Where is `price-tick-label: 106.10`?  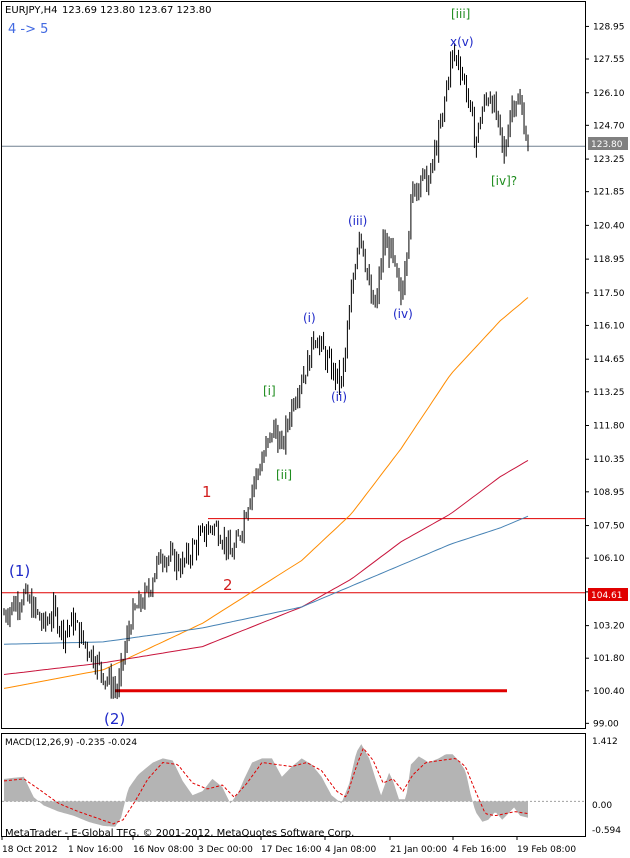
price-tick-label: 106.10 is located at coordinates (609, 559).